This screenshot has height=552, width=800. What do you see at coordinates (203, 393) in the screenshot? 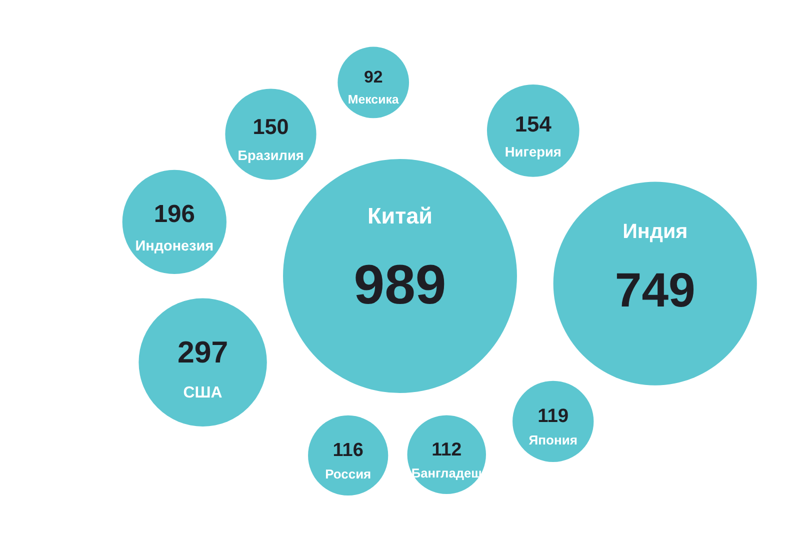
I see `category-label: США` at bounding box center [203, 393].